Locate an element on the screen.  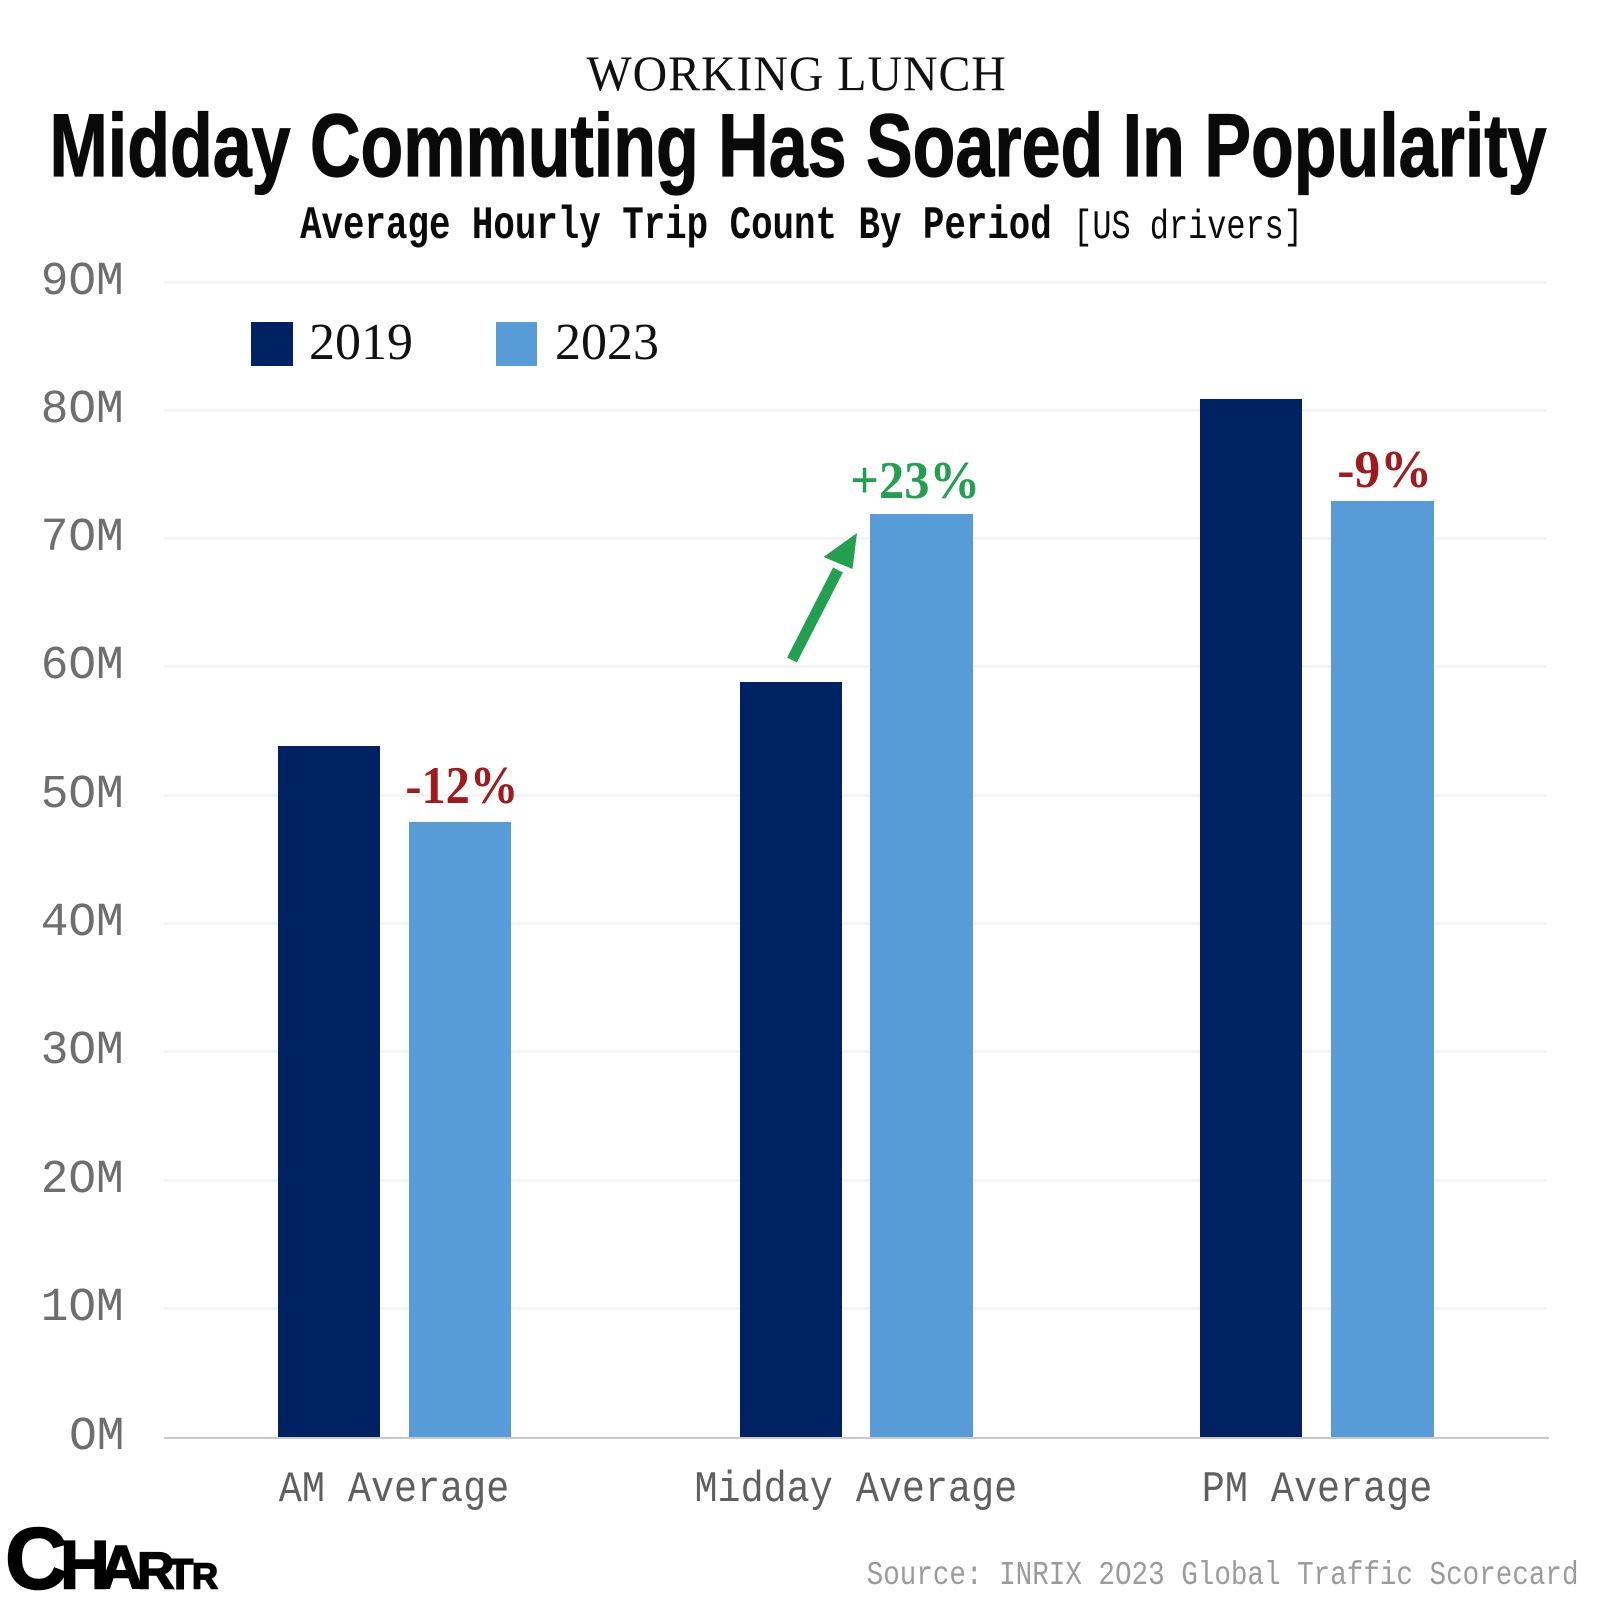
svg-text: A is located at coordinates (121, 1567).